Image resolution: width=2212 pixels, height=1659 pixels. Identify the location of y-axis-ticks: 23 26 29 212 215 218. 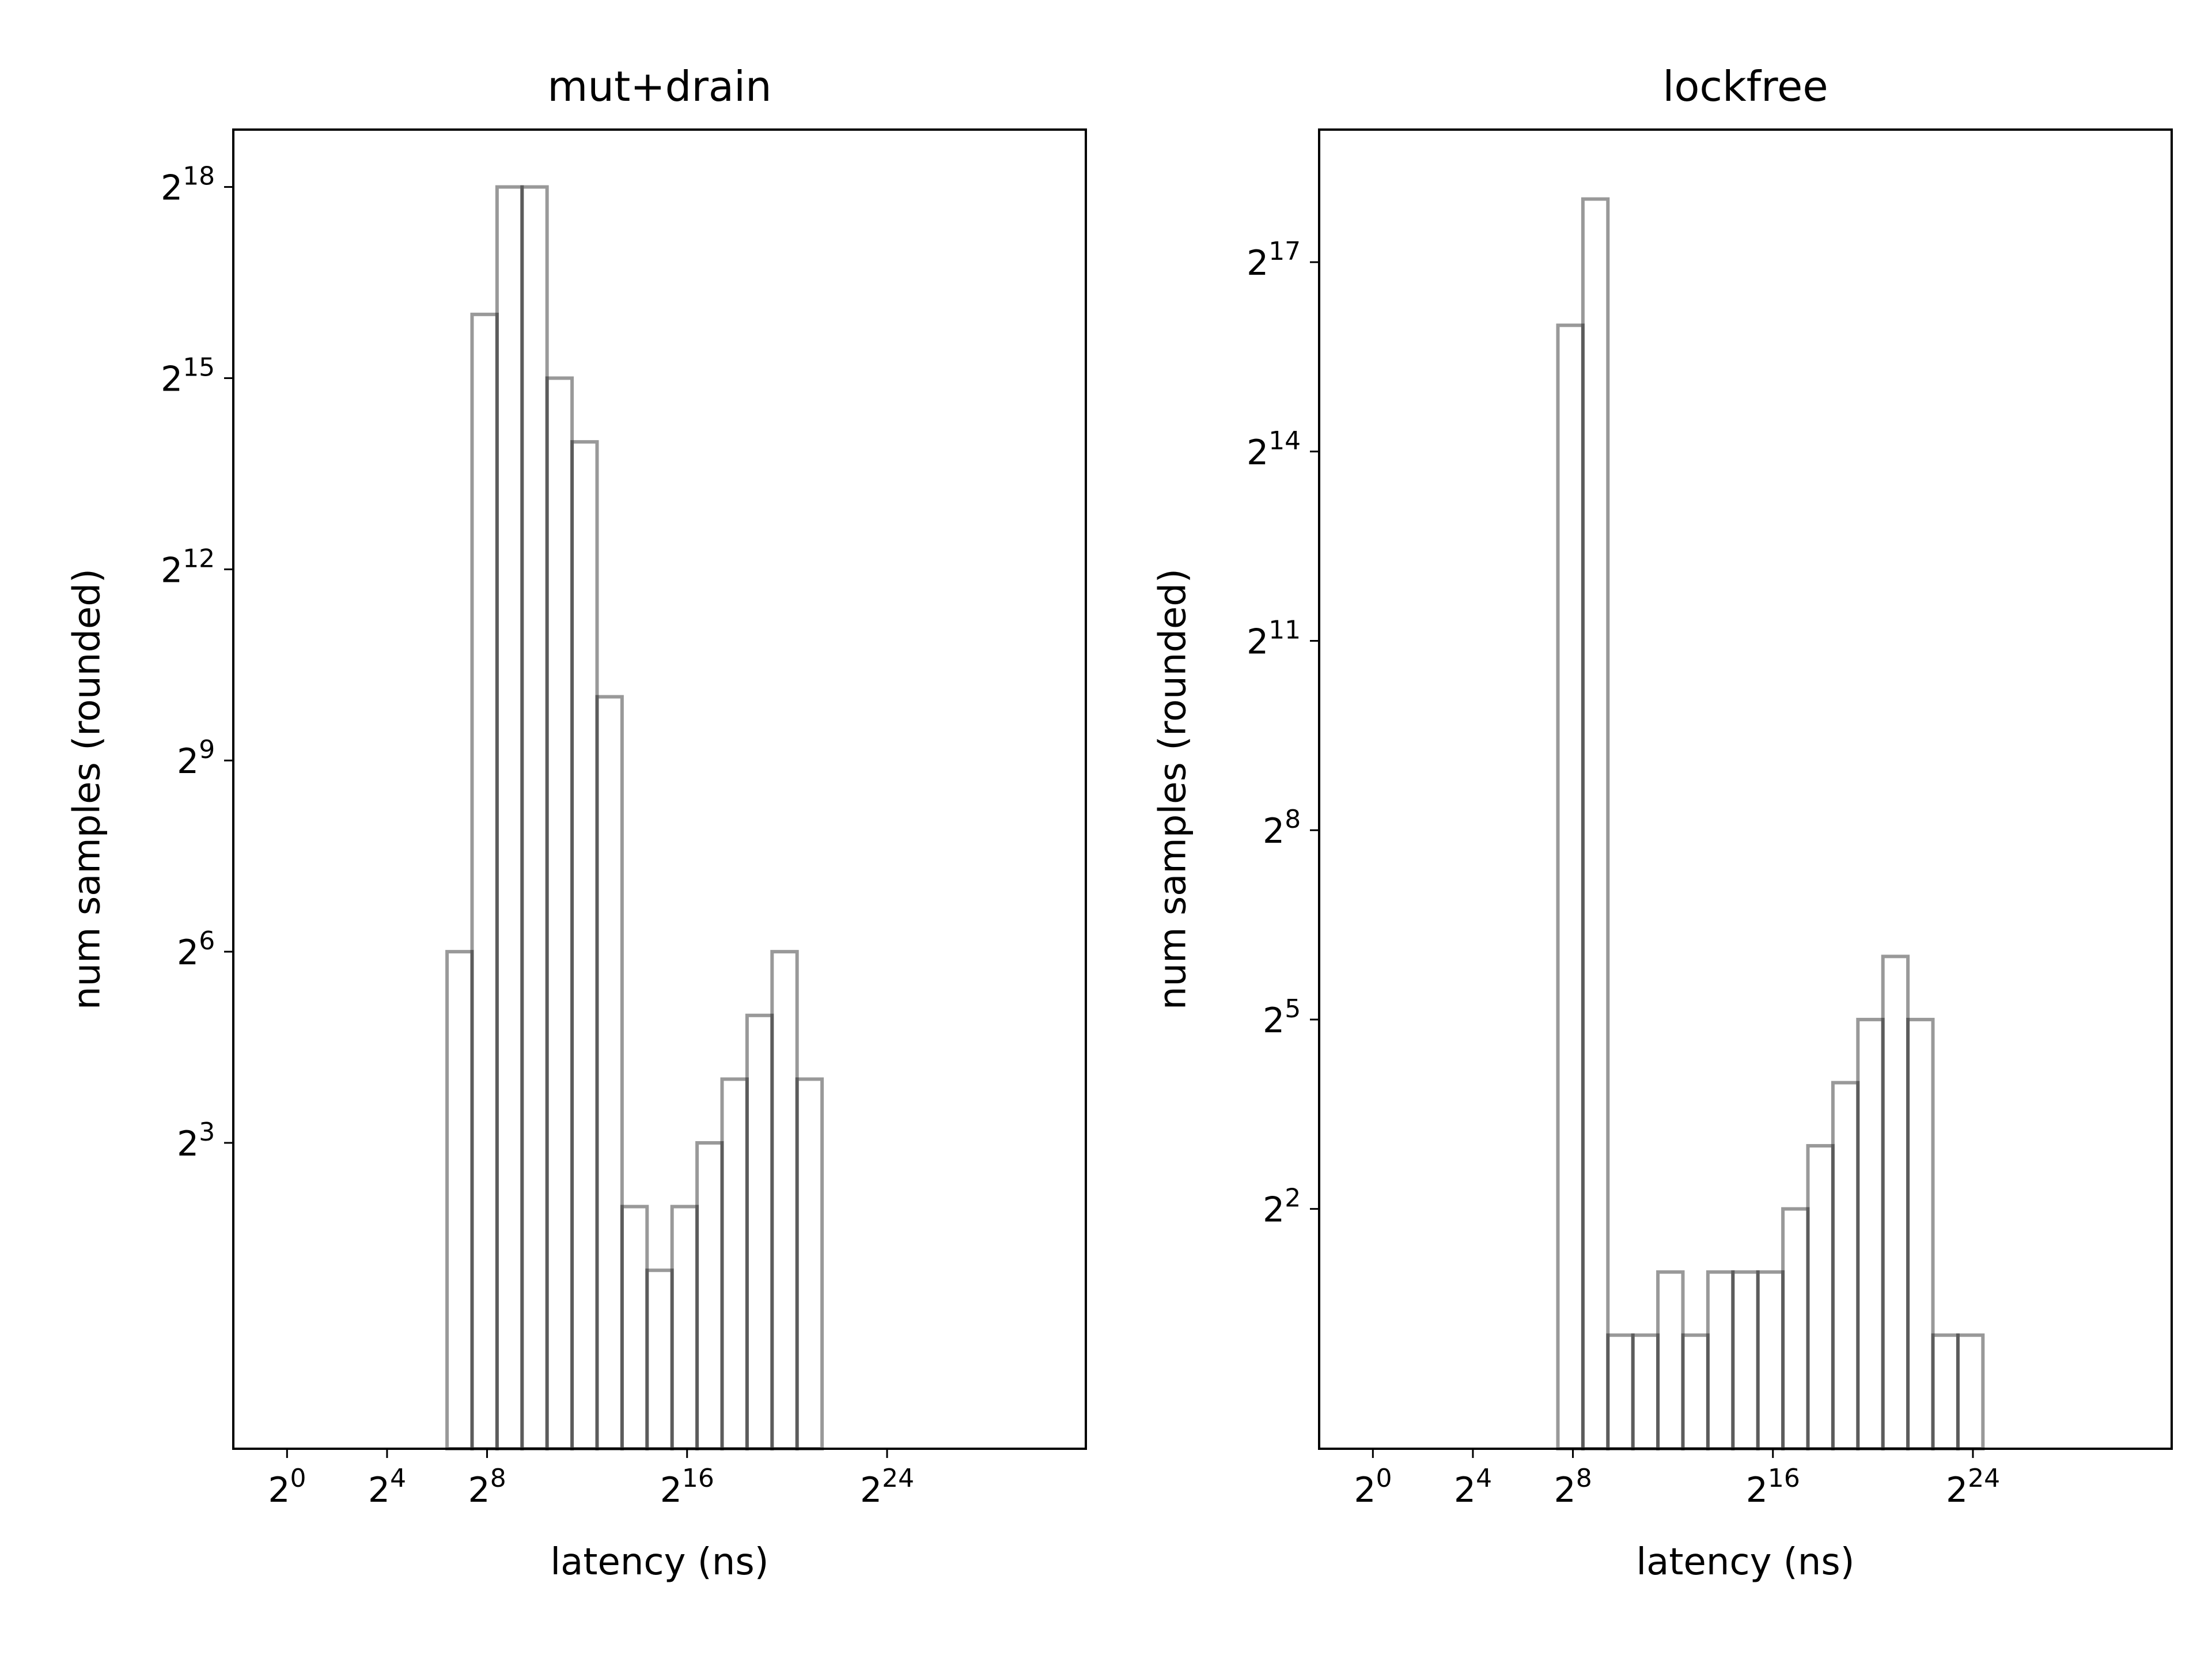
(197, 663).